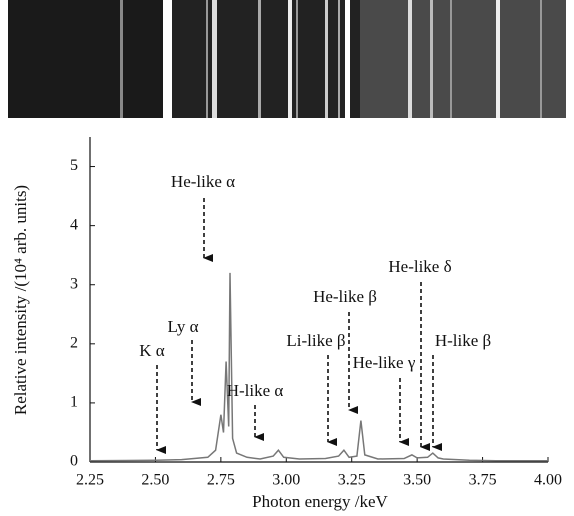 This screenshot has height=516, width=574. What do you see at coordinates (345, 296) in the screenshot?
I see `peak-label: He-like β` at bounding box center [345, 296].